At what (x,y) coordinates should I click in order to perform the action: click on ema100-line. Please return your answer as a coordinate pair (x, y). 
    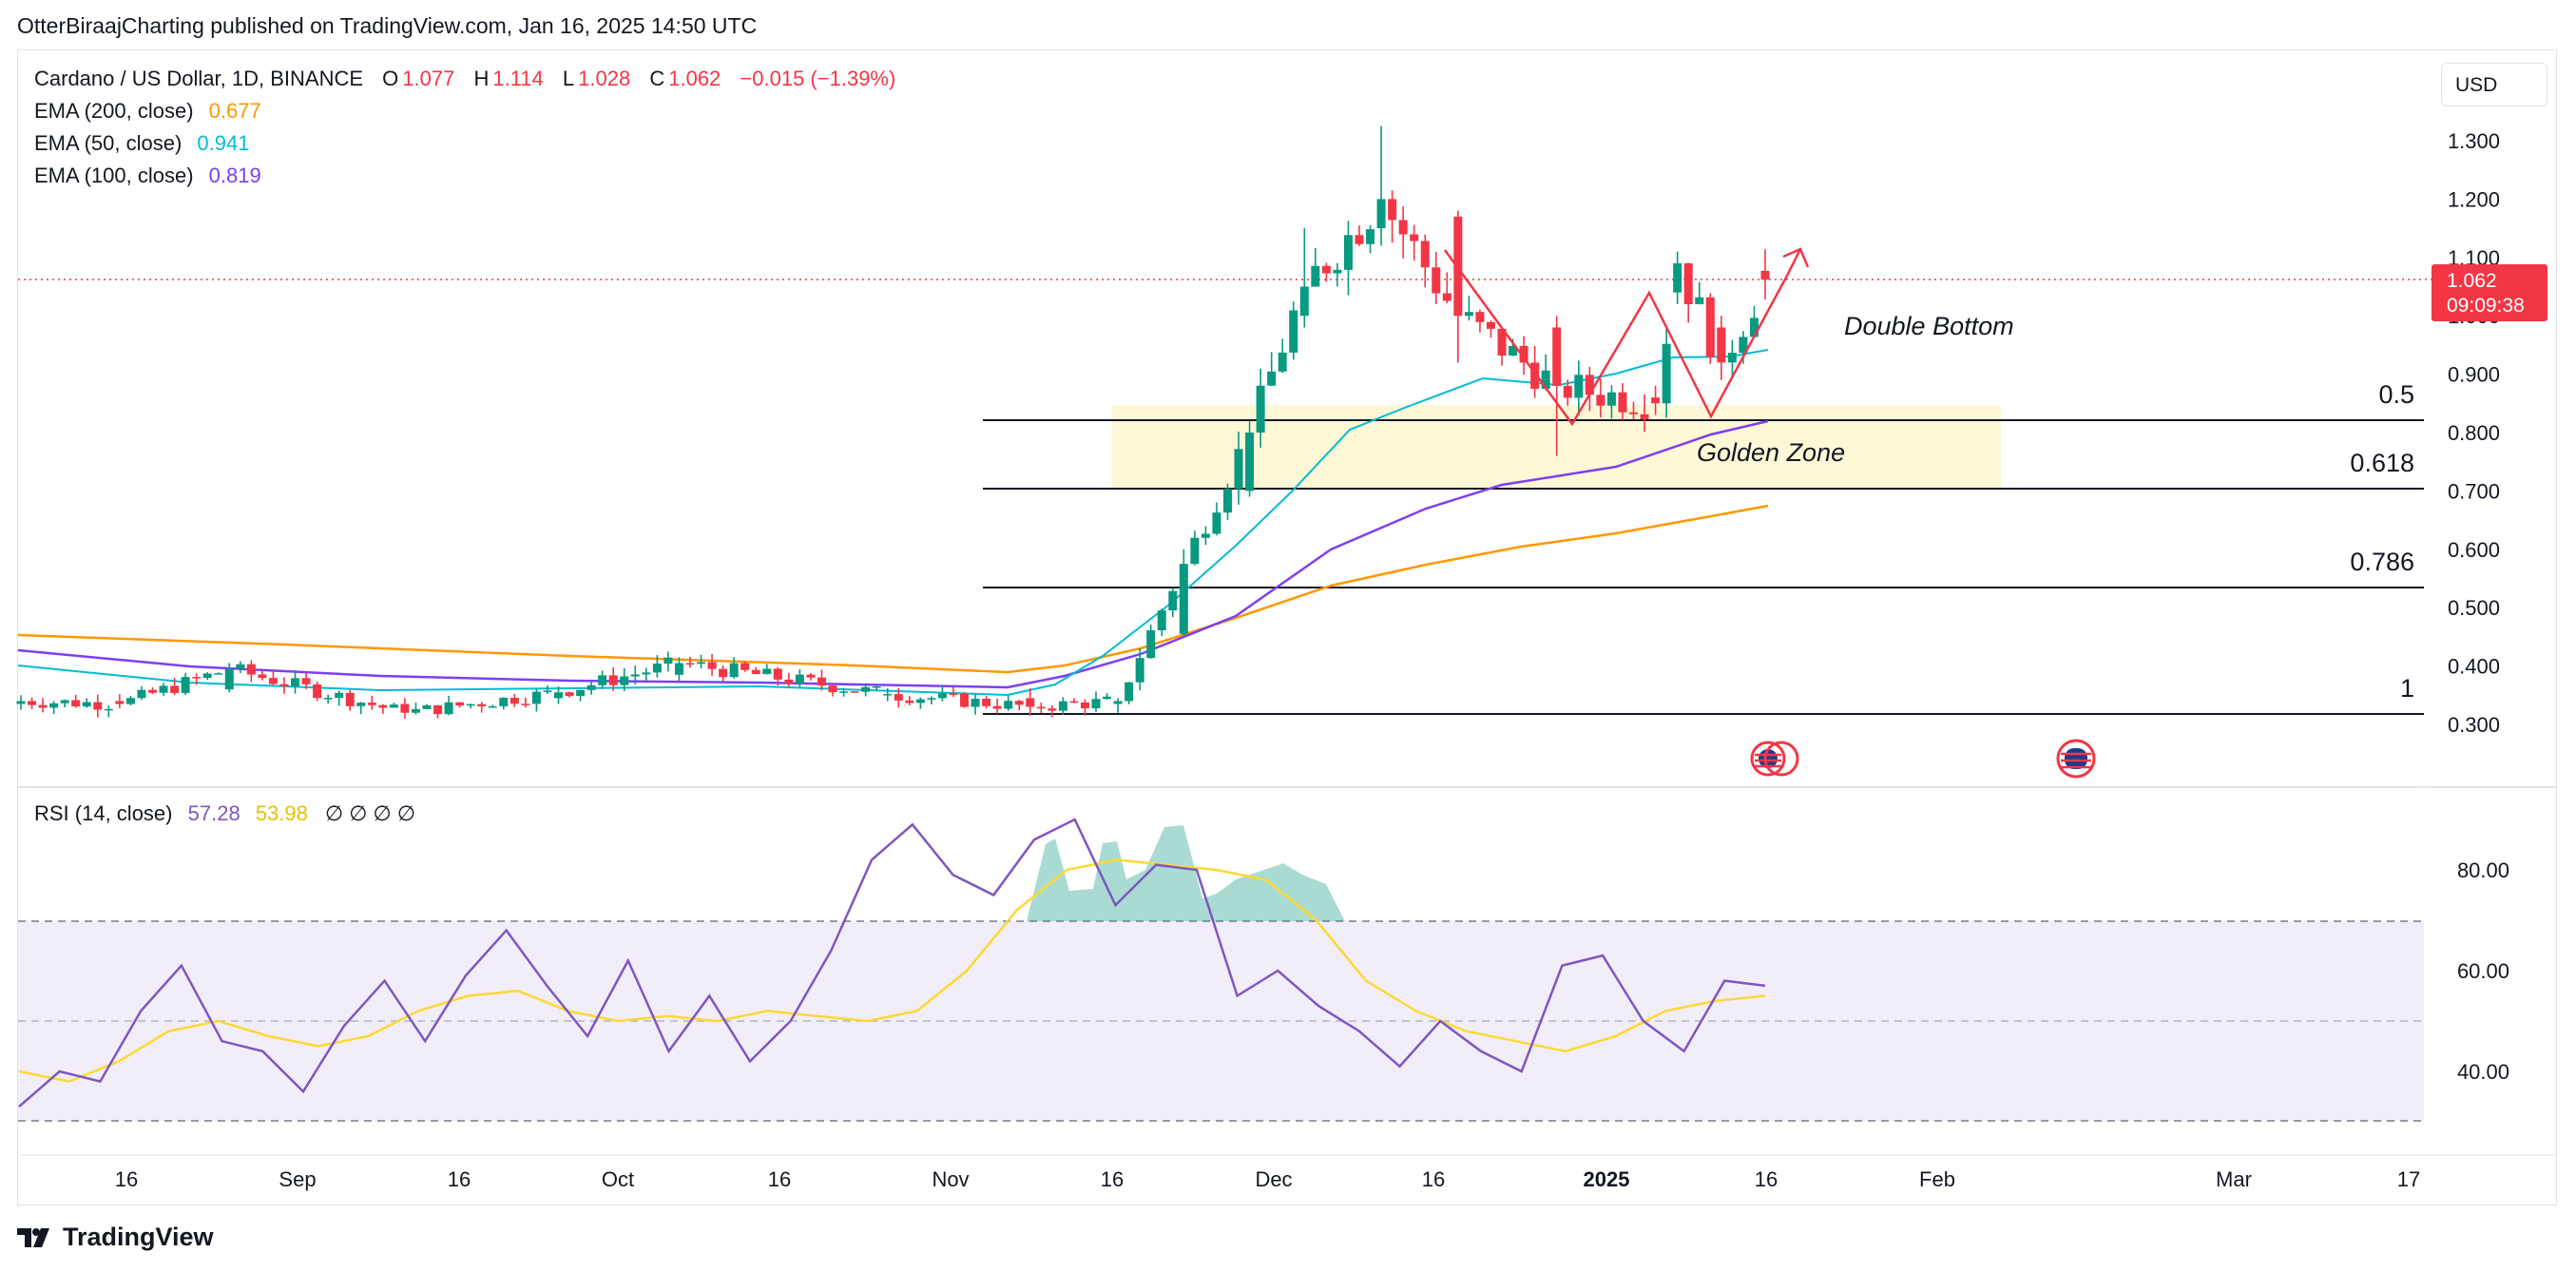
    Looking at the image, I should click on (893, 554).